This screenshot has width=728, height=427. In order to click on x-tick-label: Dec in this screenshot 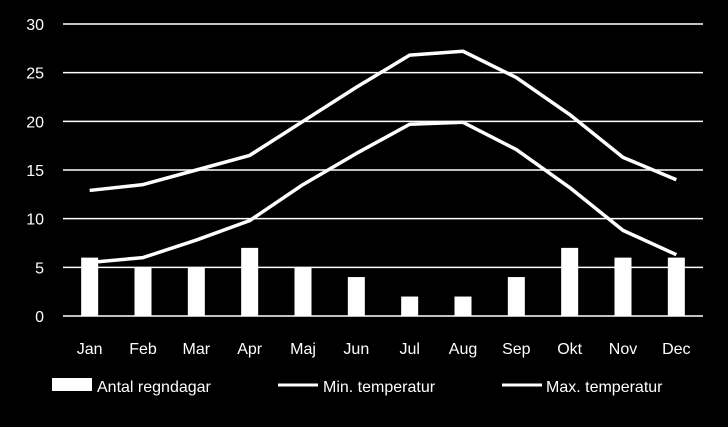, I will do `click(676, 349)`.